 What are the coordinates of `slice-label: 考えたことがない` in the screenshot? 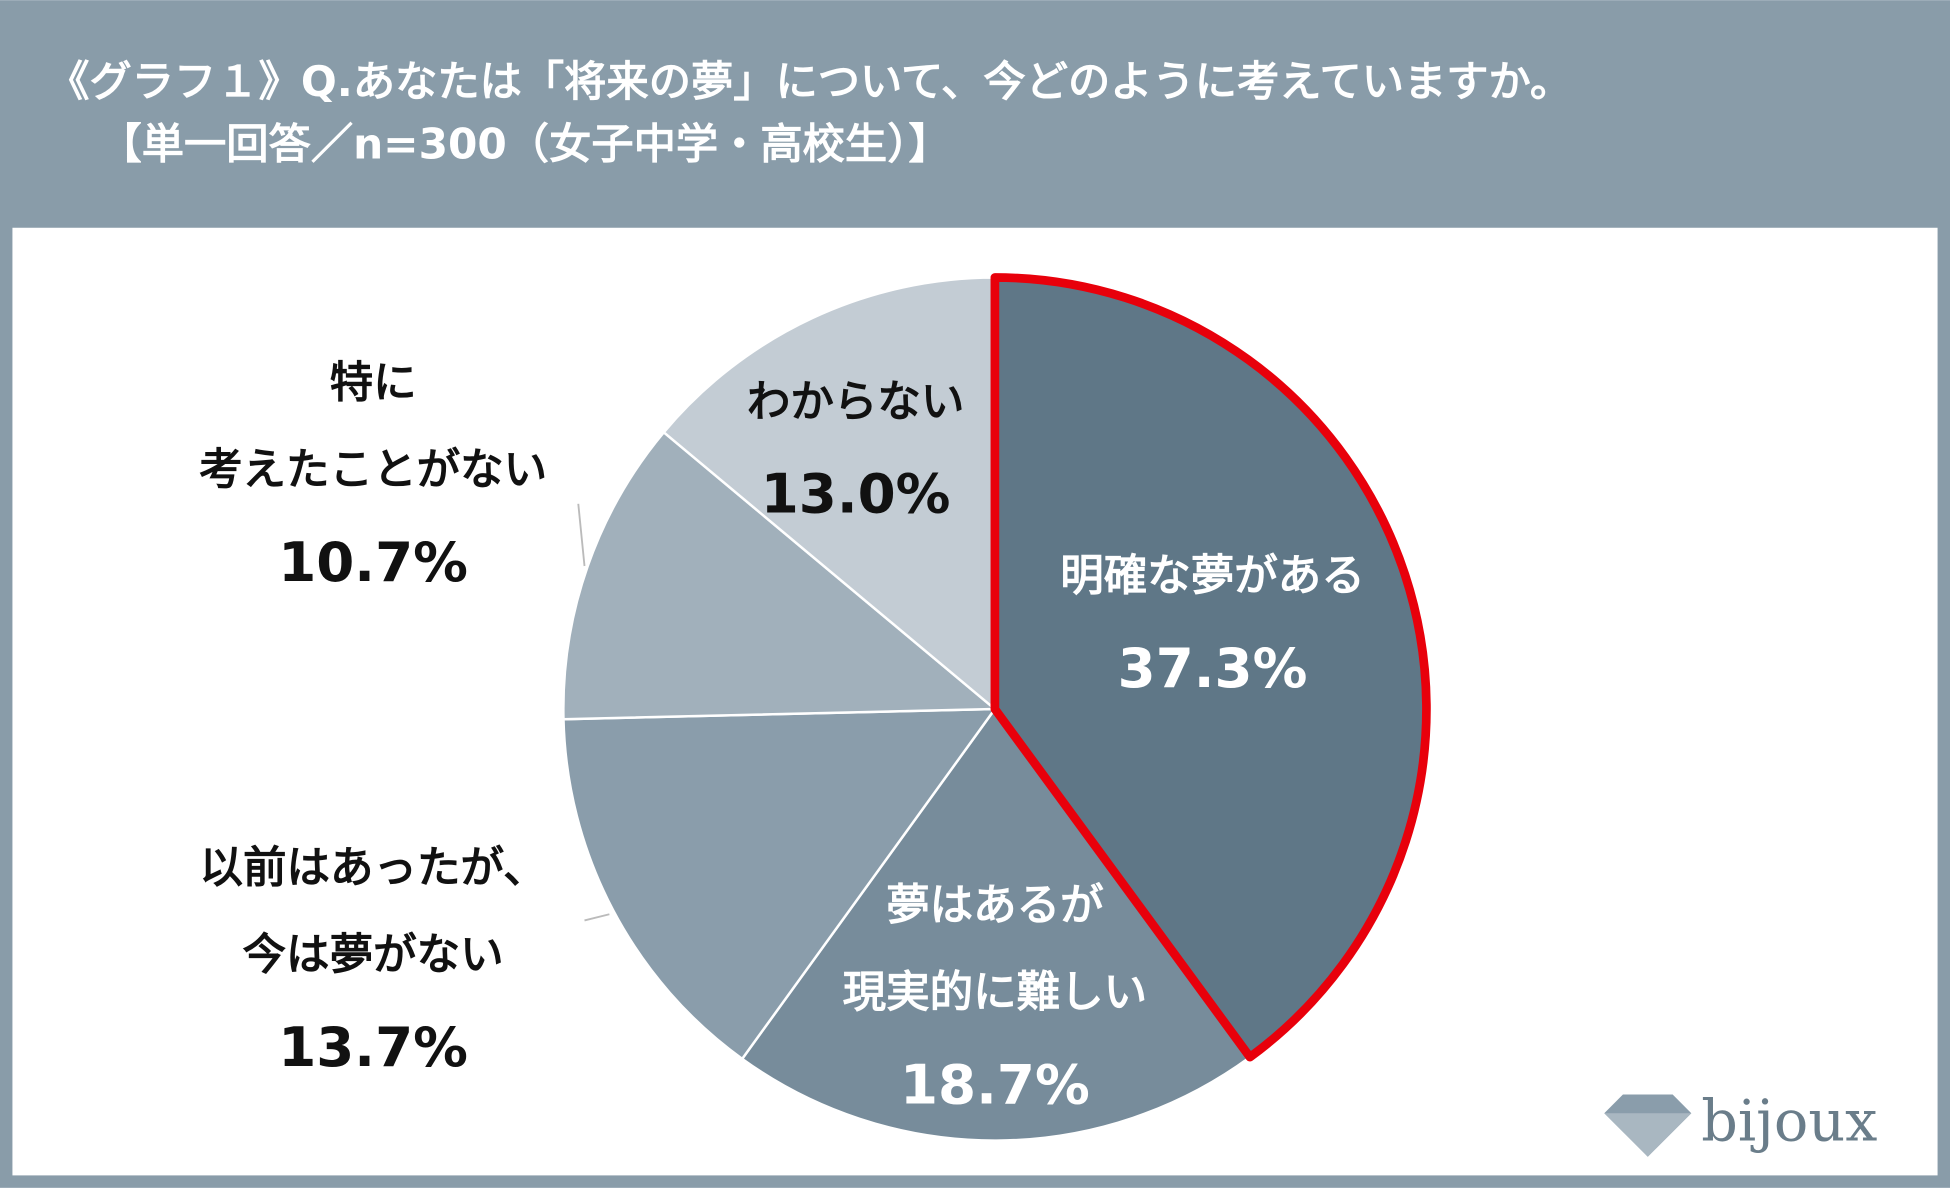 It's located at (373, 471).